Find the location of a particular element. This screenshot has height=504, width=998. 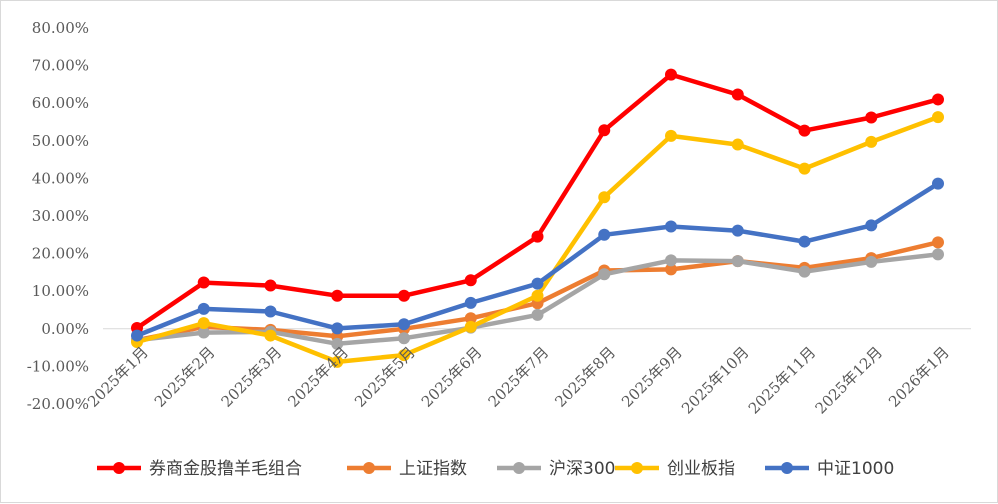

legend-item: 券商金股撸羊毛组合 is located at coordinates (199, 469).